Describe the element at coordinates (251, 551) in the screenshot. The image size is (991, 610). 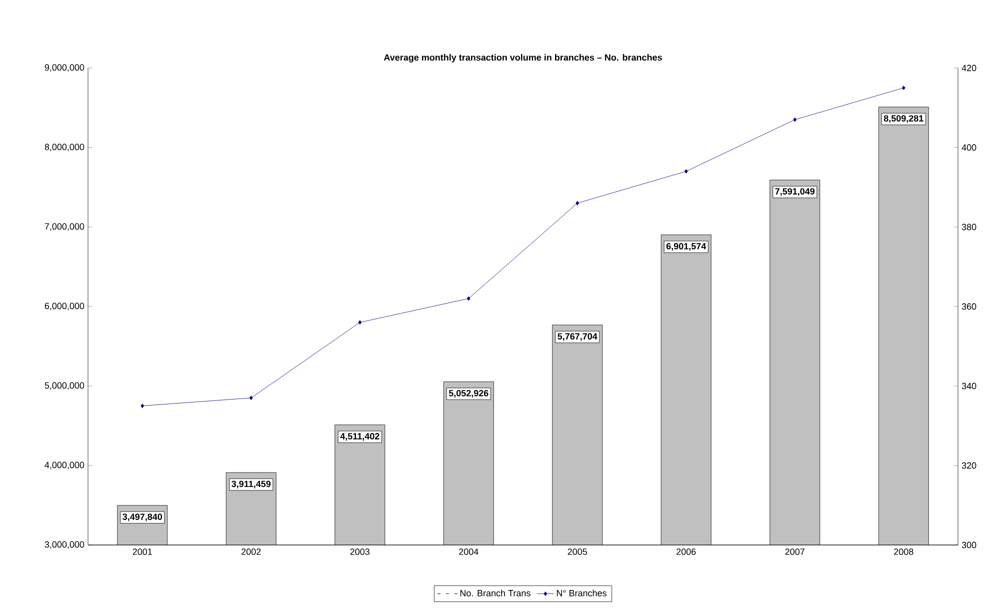
I see `x-tick-label: 2002` at that location.